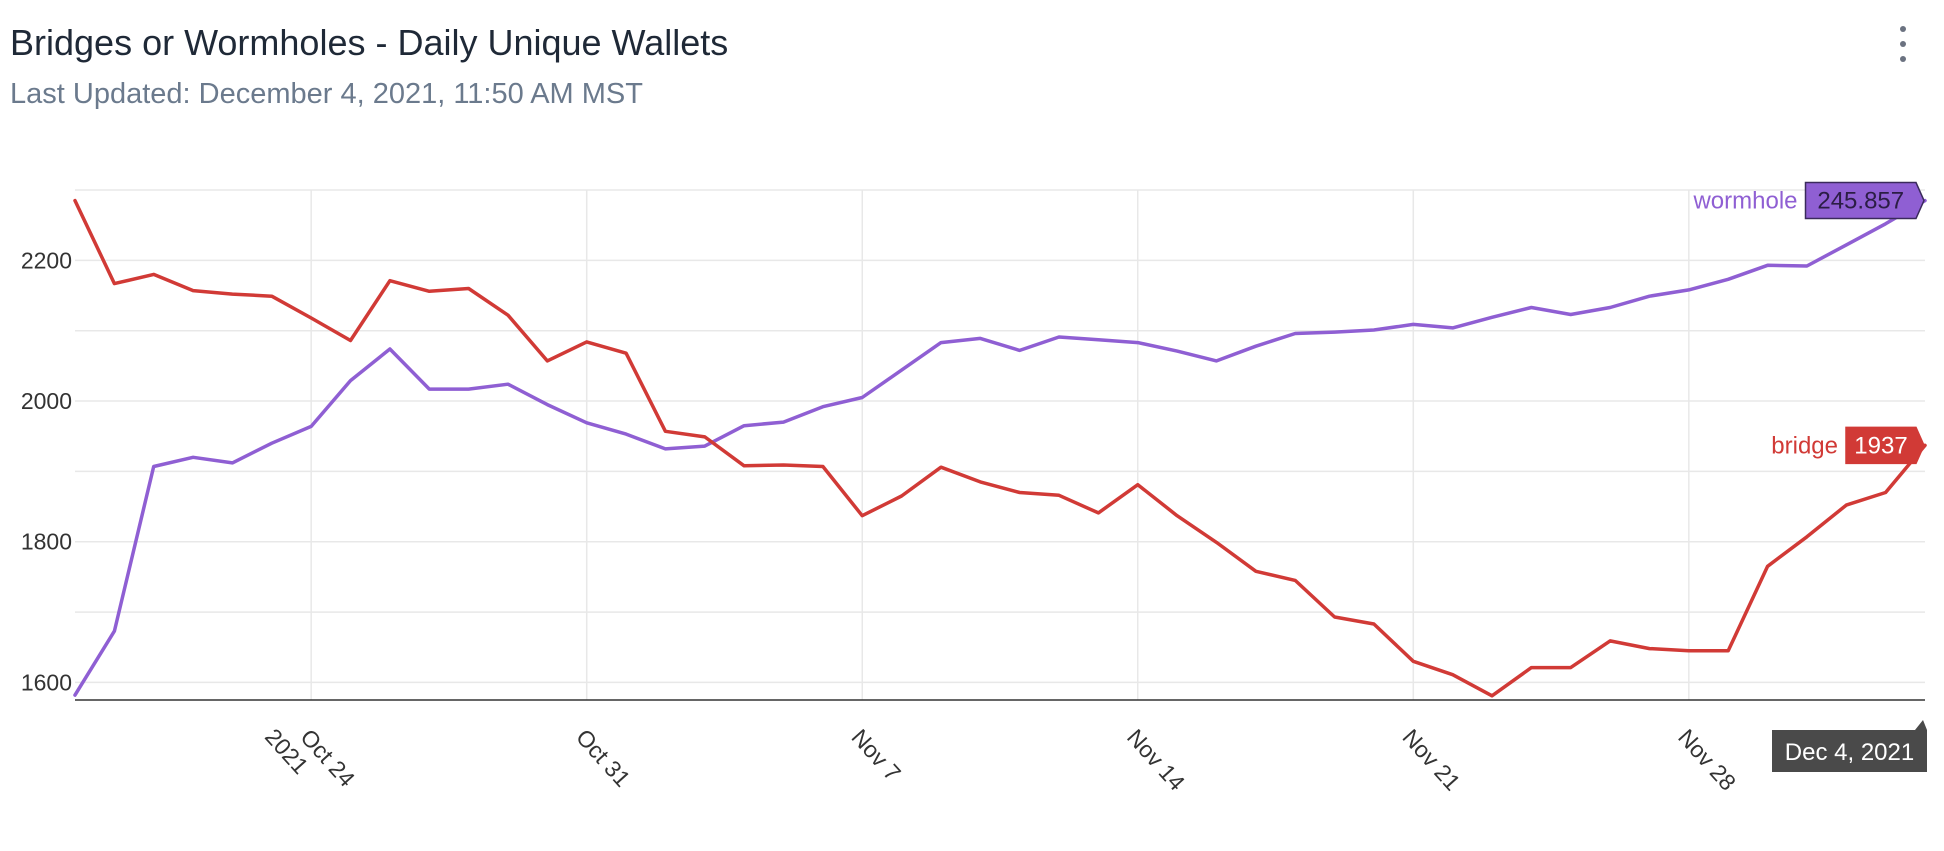  I want to click on x-tick-label: Nov 28, so click(1707, 760).